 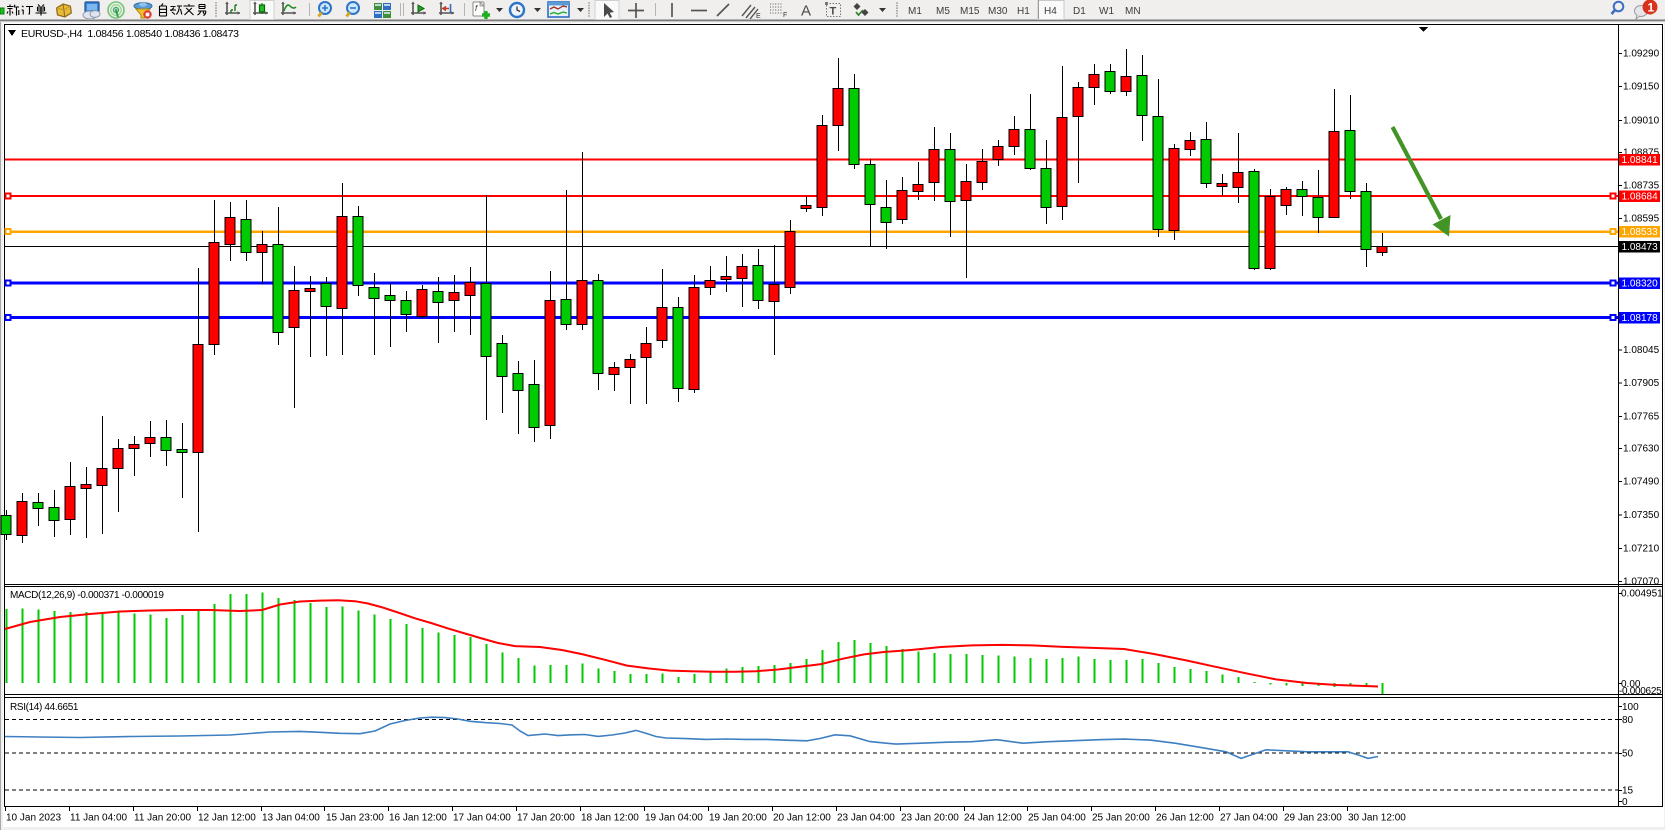 I want to click on svg-text: F, so click(x=785, y=15).